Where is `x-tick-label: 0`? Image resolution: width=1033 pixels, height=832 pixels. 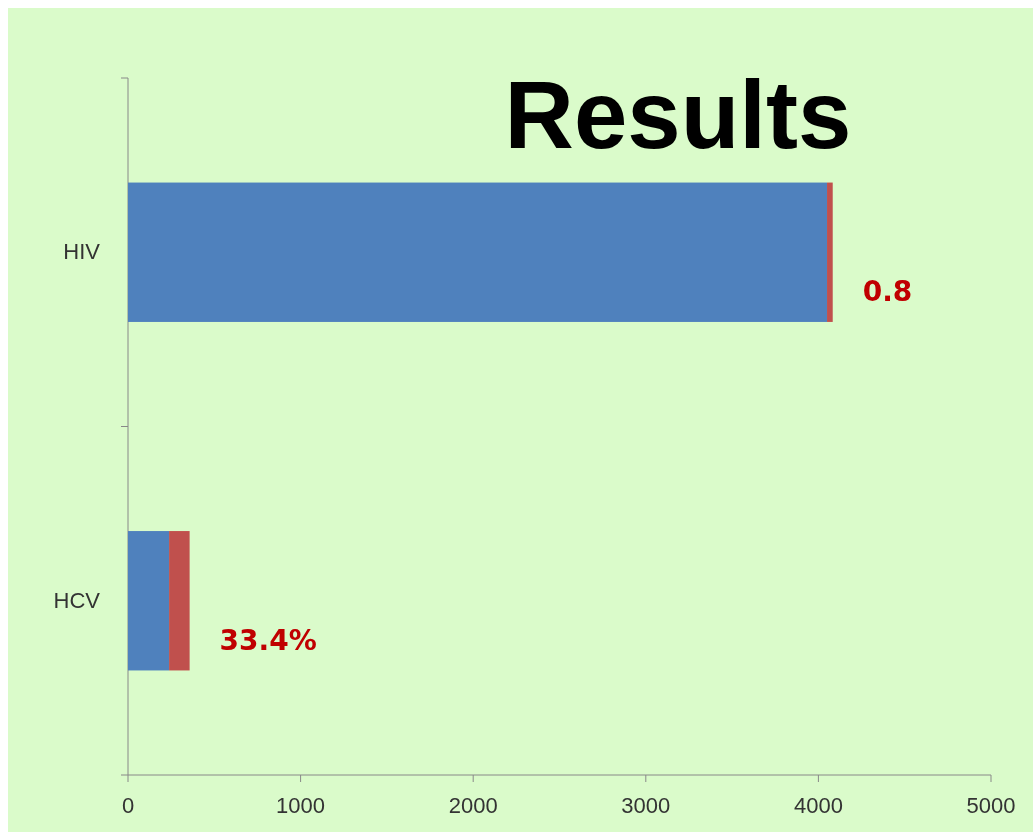
x-tick-label: 0 is located at coordinates (128, 805).